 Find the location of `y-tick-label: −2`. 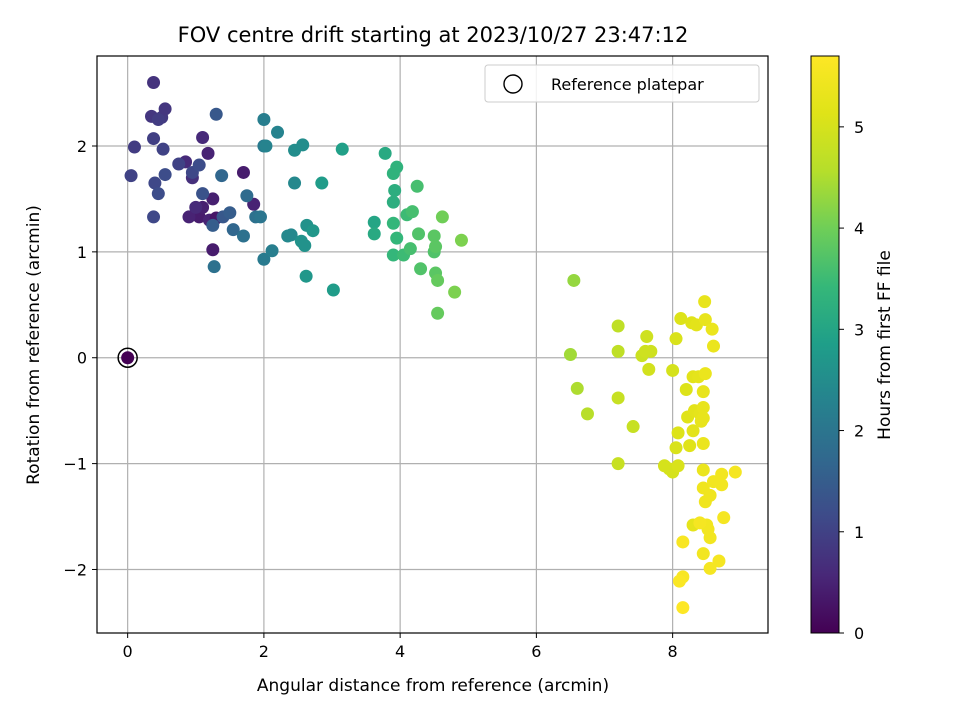

y-tick-label: −2 is located at coordinates (75, 569).